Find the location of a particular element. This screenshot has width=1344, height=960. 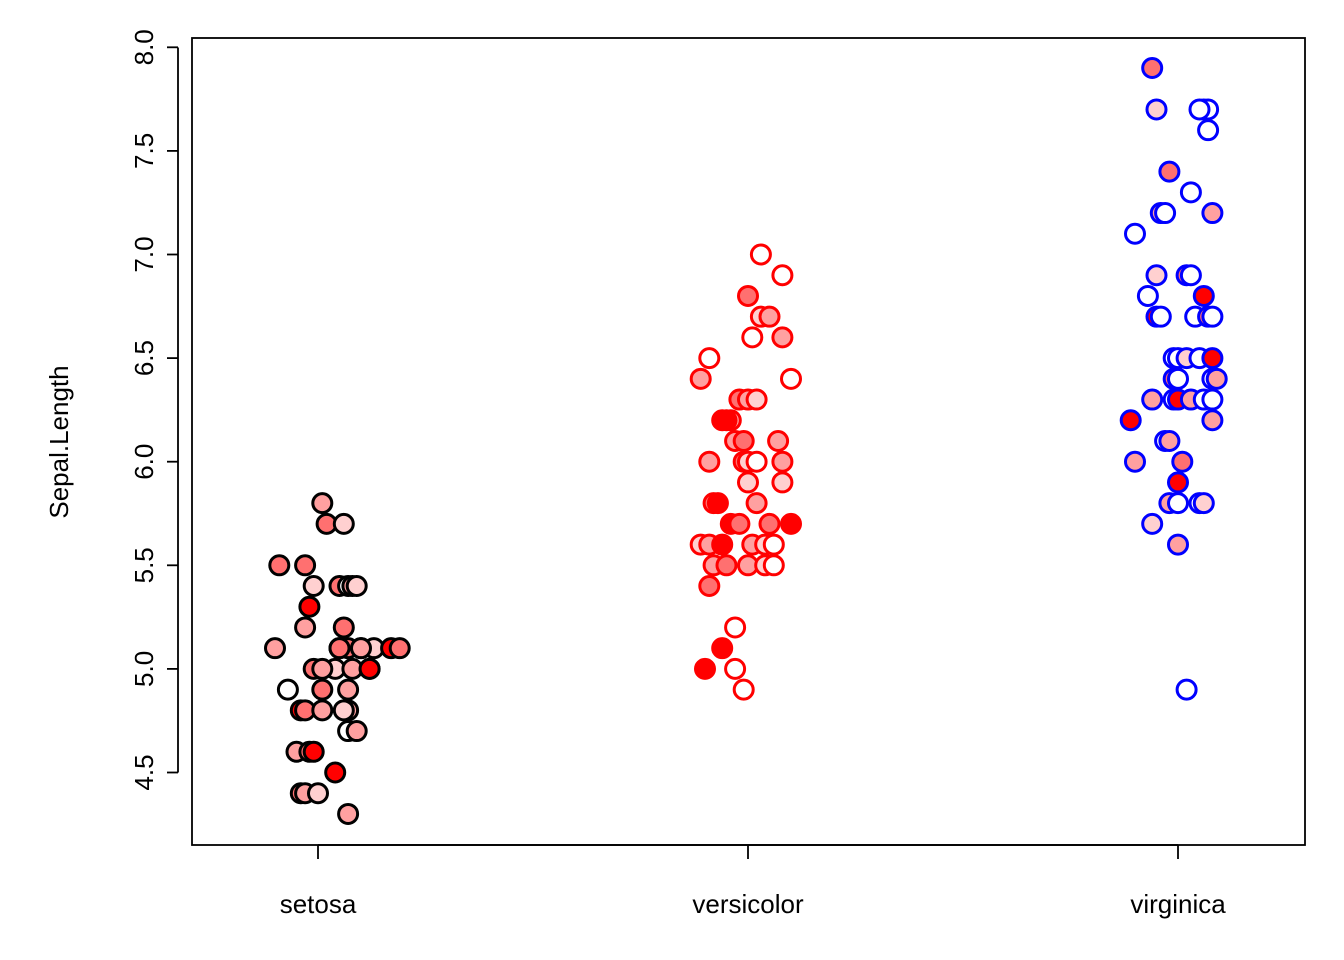

y-axis-label: Sepal.Length is located at coordinates (59, 441).